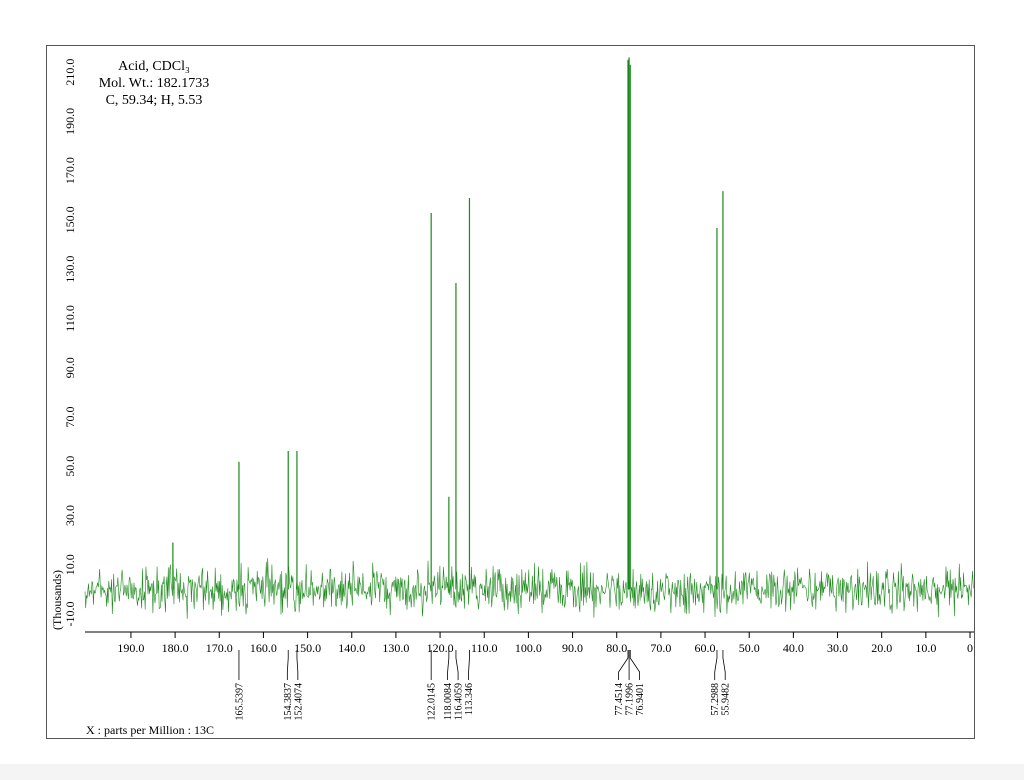 The width and height of the screenshot is (1024, 780). I want to click on x-tick-label: 120.0, so click(440, 648).